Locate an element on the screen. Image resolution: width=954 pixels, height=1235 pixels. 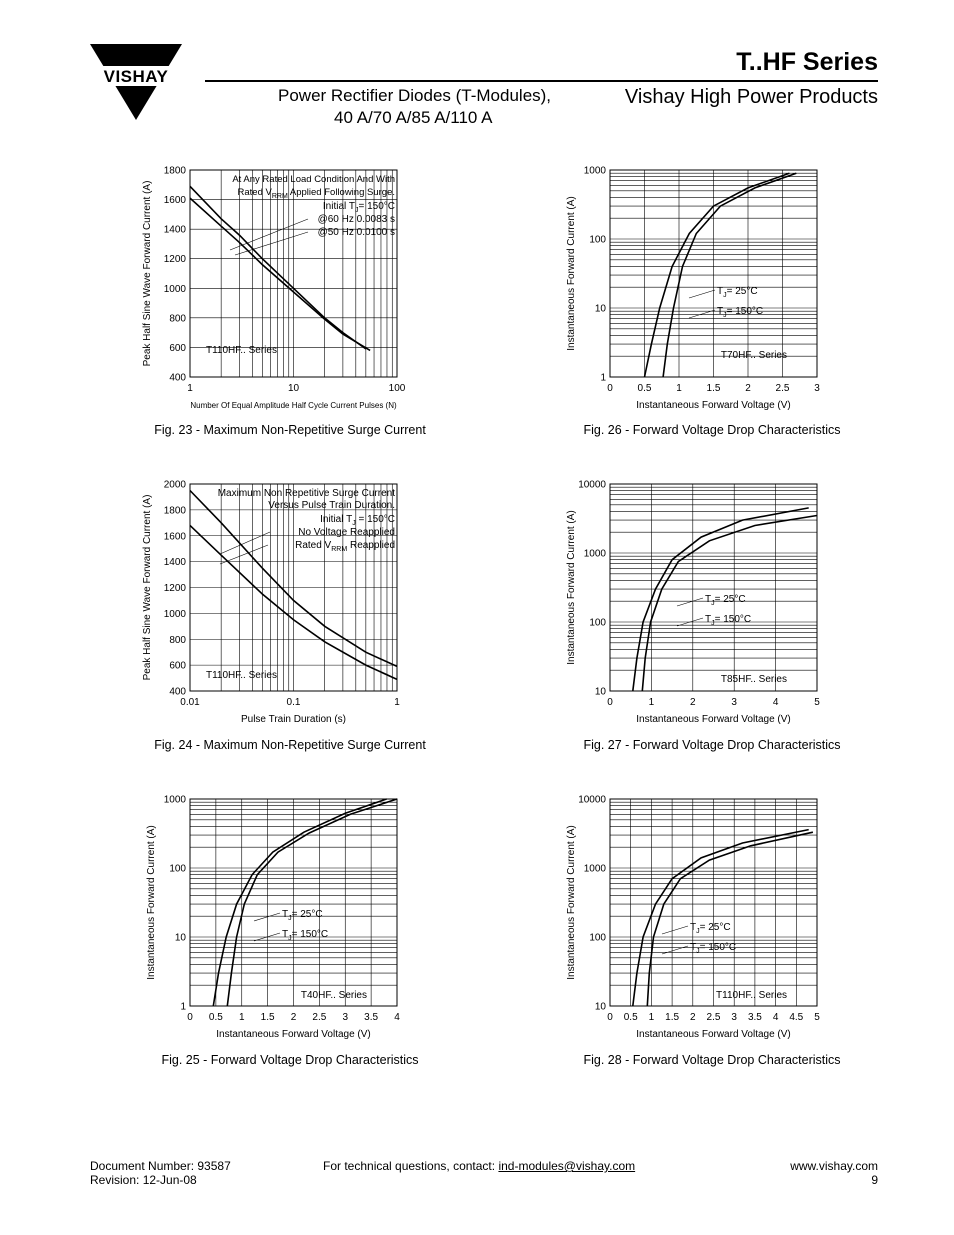
y-tick-label: 1600 is located at coordinates (175, 536).